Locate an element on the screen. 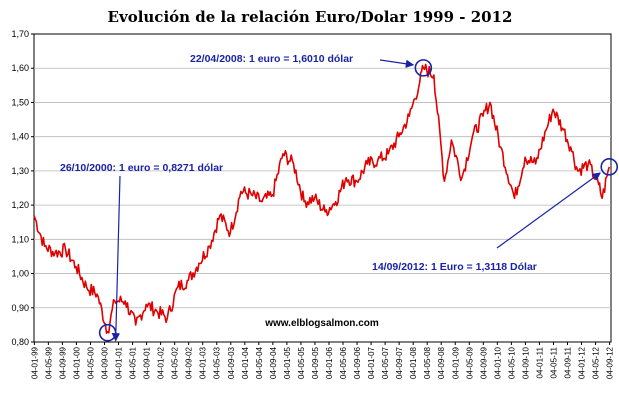  x-tick-label: 04-05-03 is located at coordinates (217, 362).